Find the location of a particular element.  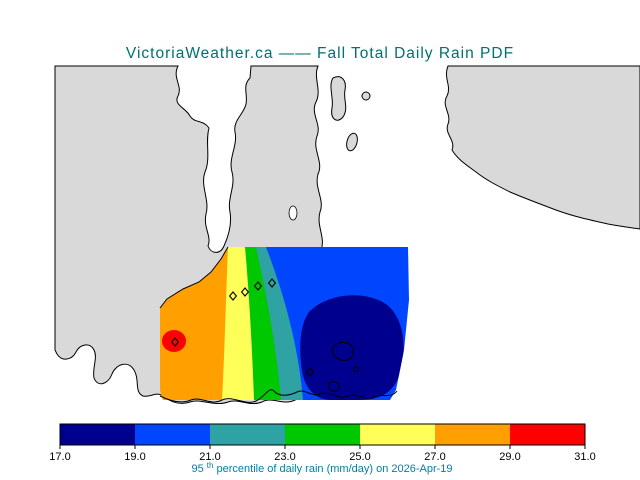

land-mainland-northeast is located at coordinates (542, 147).